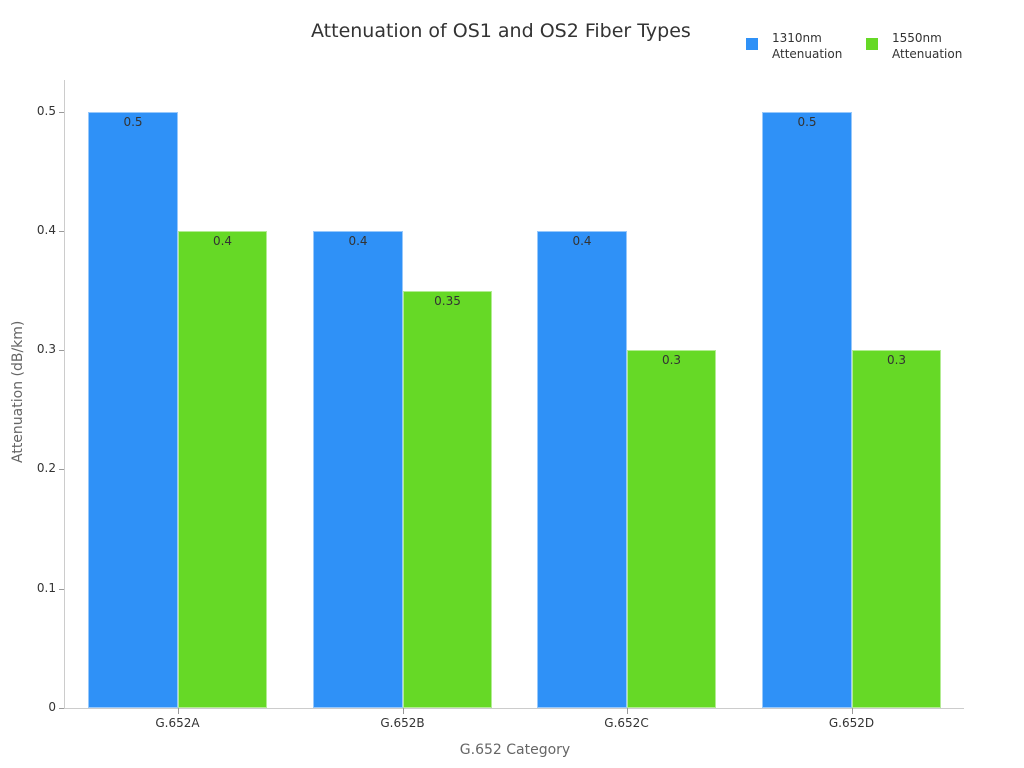  Describe the element at coordinates (514, 708) in the screenshot. I see `x-axis` at that location.